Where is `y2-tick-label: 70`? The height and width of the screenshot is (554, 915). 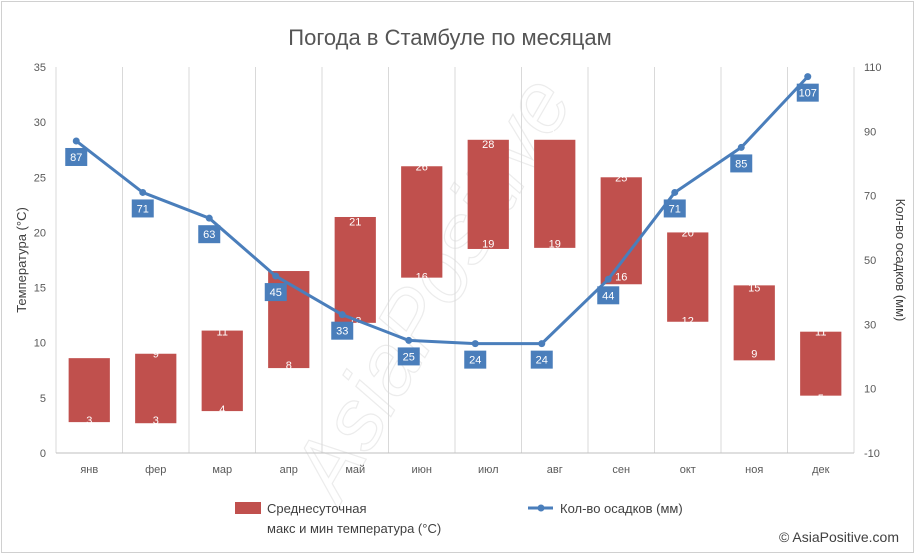
y2-tick-label: 70 is located at coordinates (870, 197).